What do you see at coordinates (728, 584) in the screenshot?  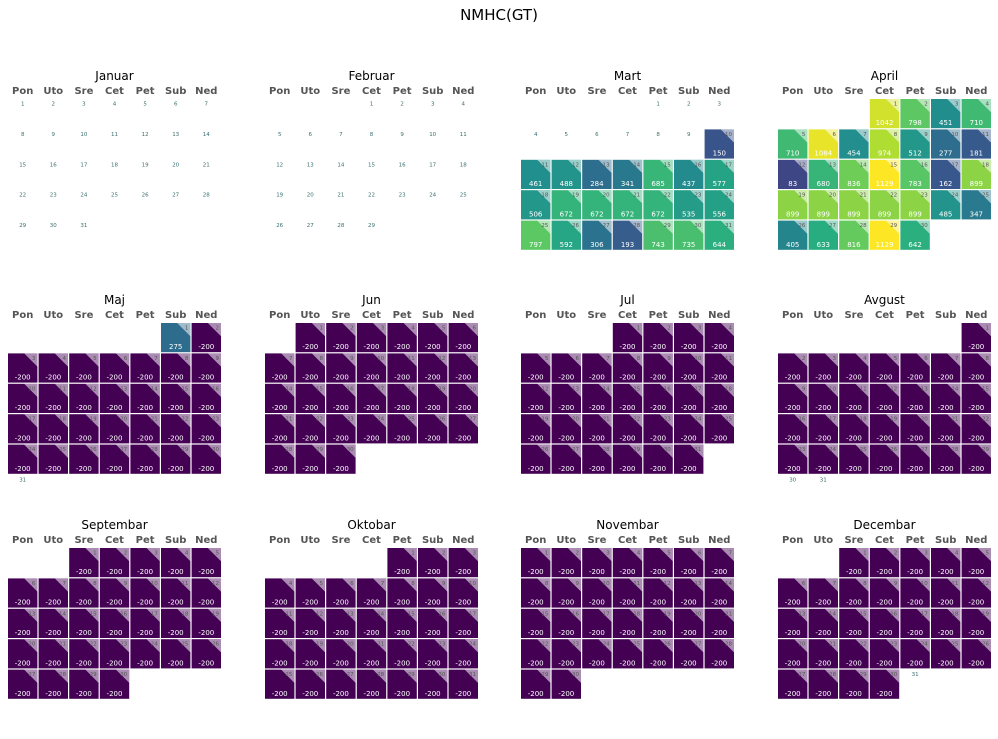 I see `day-number: 14` at bounding box center [728, 584].